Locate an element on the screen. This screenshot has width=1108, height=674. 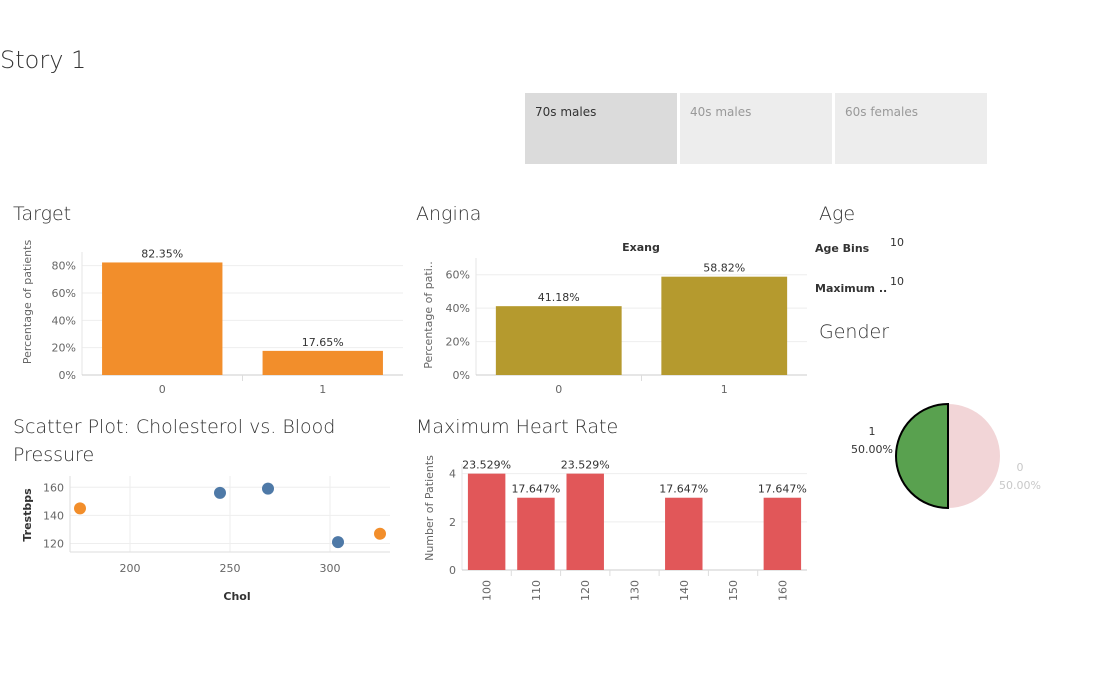
angina-ytick-label: 40% is located at coordinates (458, 308).